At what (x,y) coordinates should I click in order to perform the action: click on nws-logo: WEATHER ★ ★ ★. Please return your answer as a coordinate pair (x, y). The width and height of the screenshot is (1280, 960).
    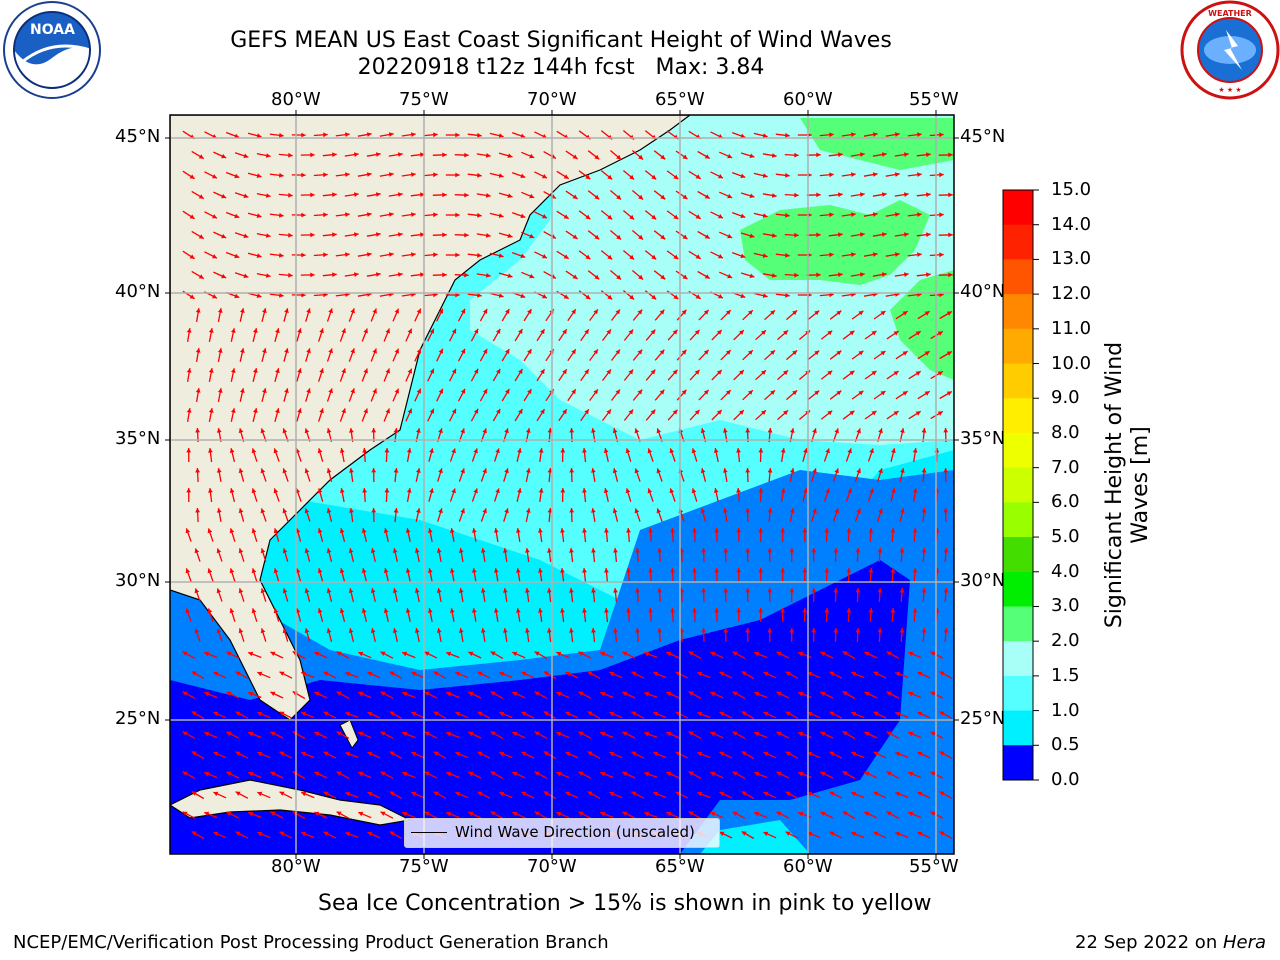
    Looking at the image, I should click on (1230, 50).